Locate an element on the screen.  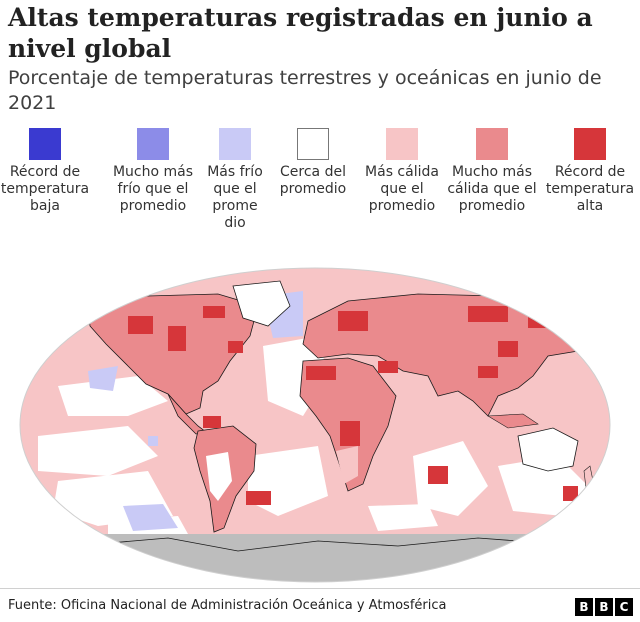
legend-item-warmer: Más cálida que el promedio is located at coordinates (402, 171).